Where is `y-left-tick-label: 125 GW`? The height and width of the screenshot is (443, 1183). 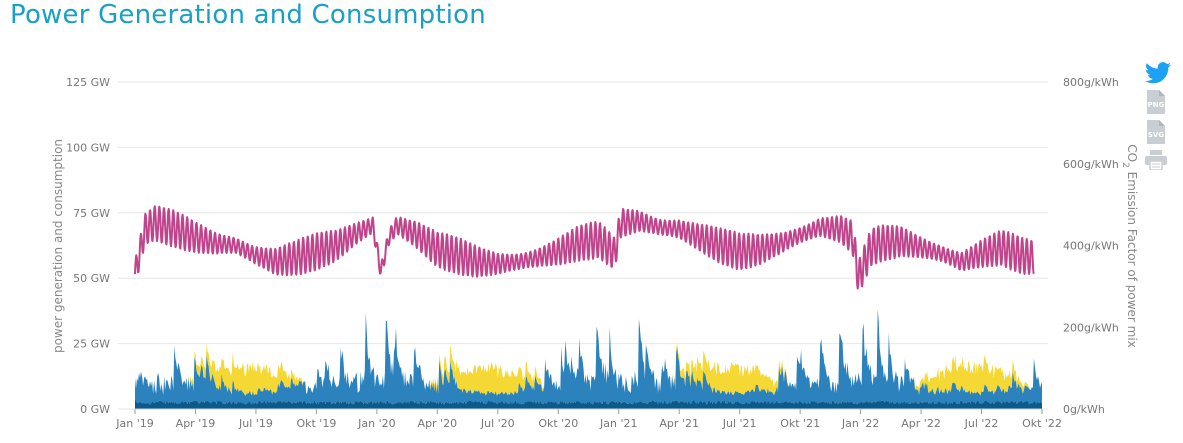 y-left-tick-label: 125 GW is located at coordinates (88, 82).